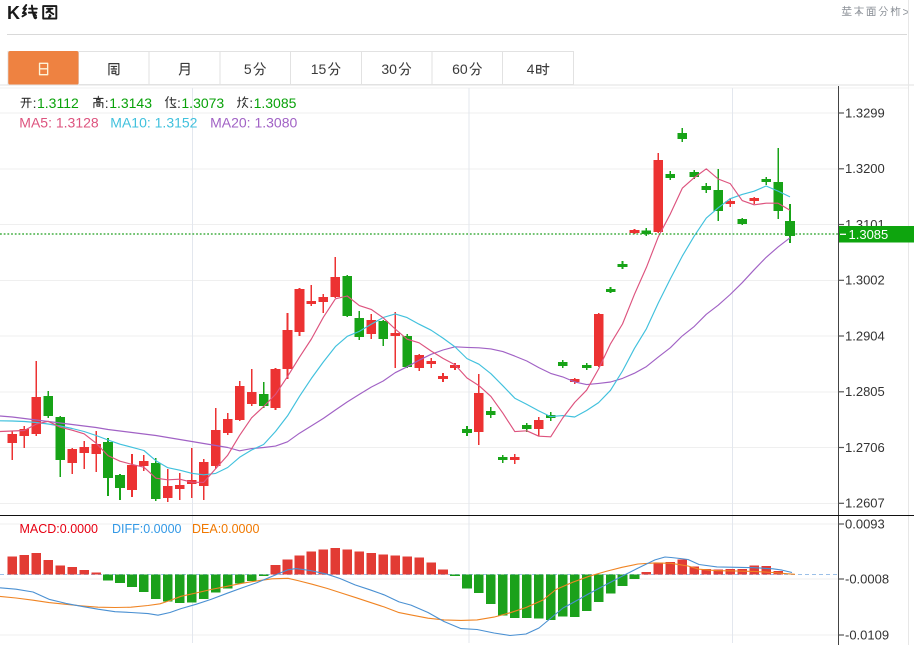  What do you see at coordinates (865, 112) in the screenshot?
I see `svg-text: 1.3299` at bounding box center [865, 112].